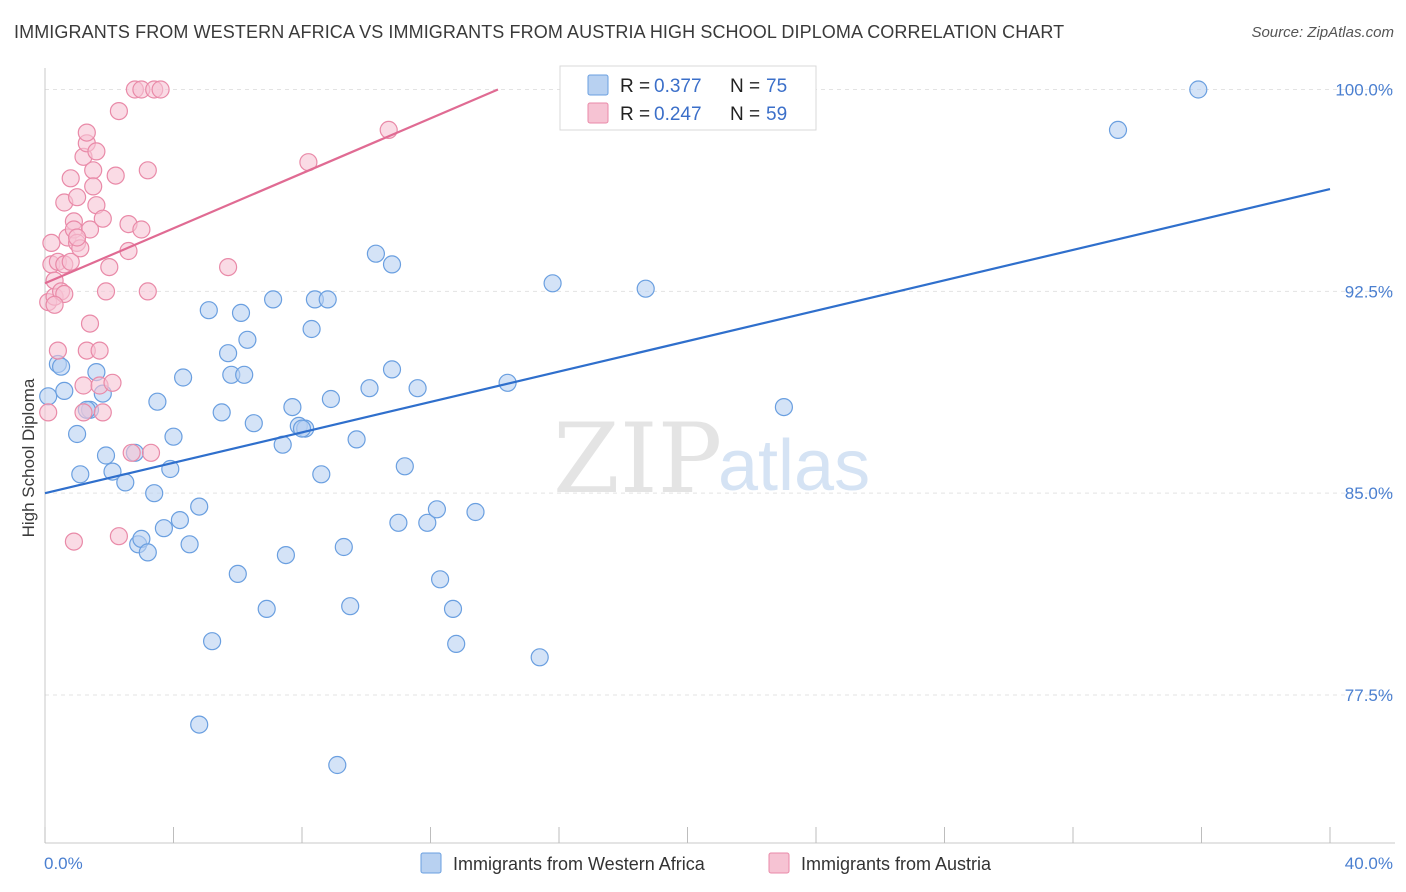  What do you see at coordinates (1322, 32) in the screenshot?
I see `source-label: Source: ZipAtlas.com` at bounding box center [1322, 32].